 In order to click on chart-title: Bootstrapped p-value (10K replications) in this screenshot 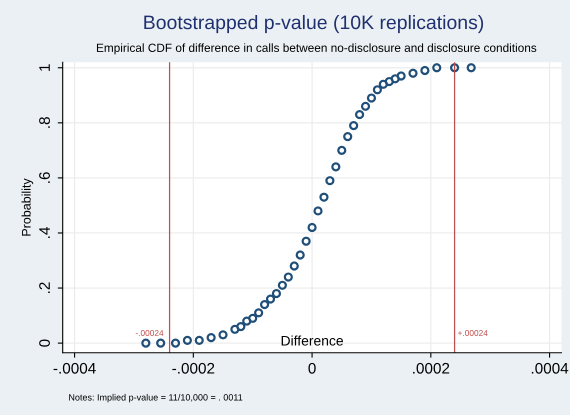, I will do `click(314, 24)`.